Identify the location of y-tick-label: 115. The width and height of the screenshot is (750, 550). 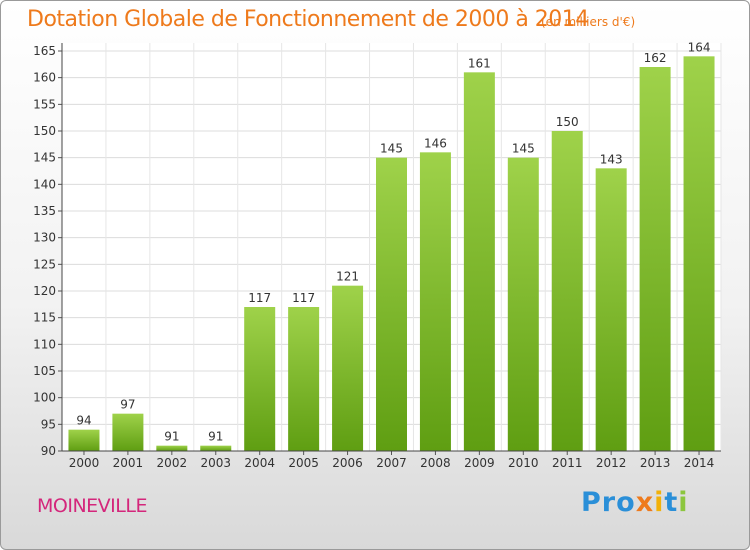
(44, 318).